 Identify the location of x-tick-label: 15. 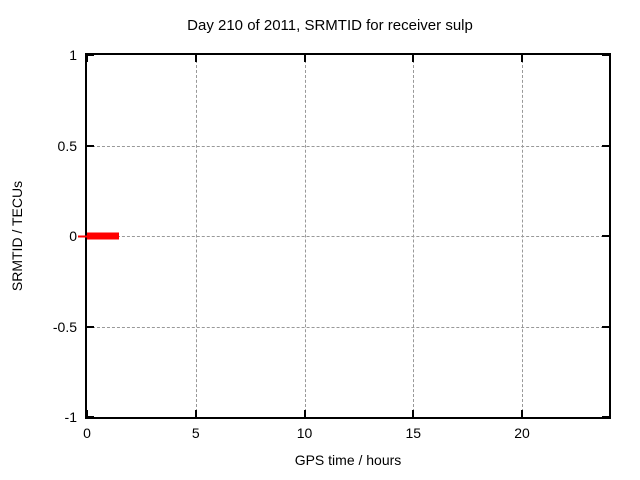
(413, 433).